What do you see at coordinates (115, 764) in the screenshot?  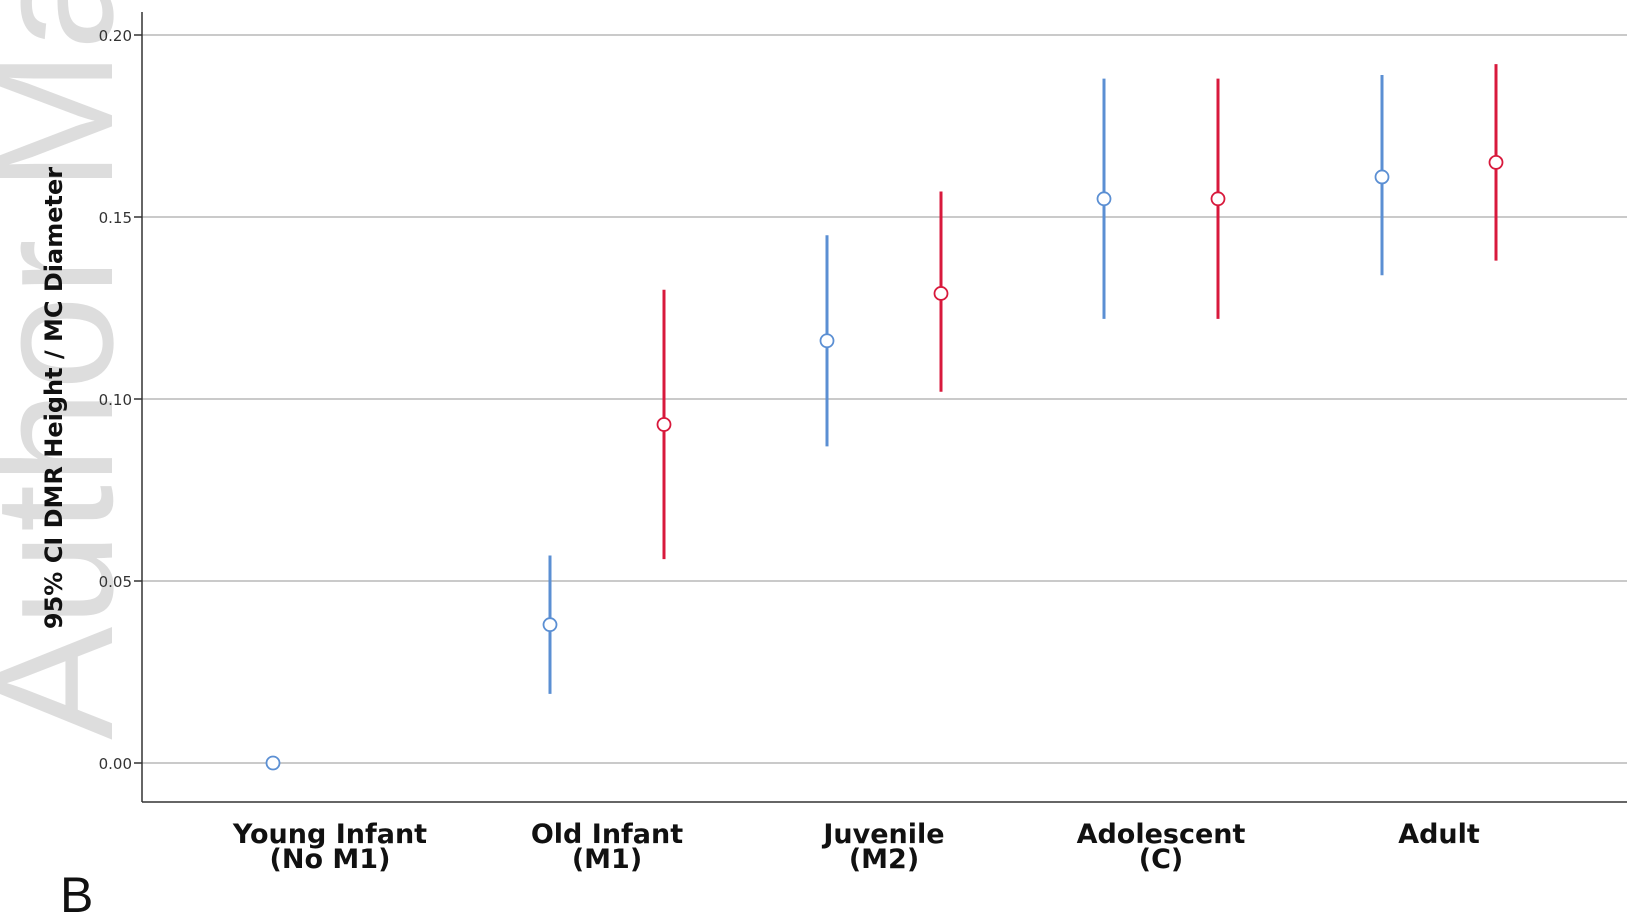 I see `y-tick-label: 0.00` at bounding box center [115, 764].